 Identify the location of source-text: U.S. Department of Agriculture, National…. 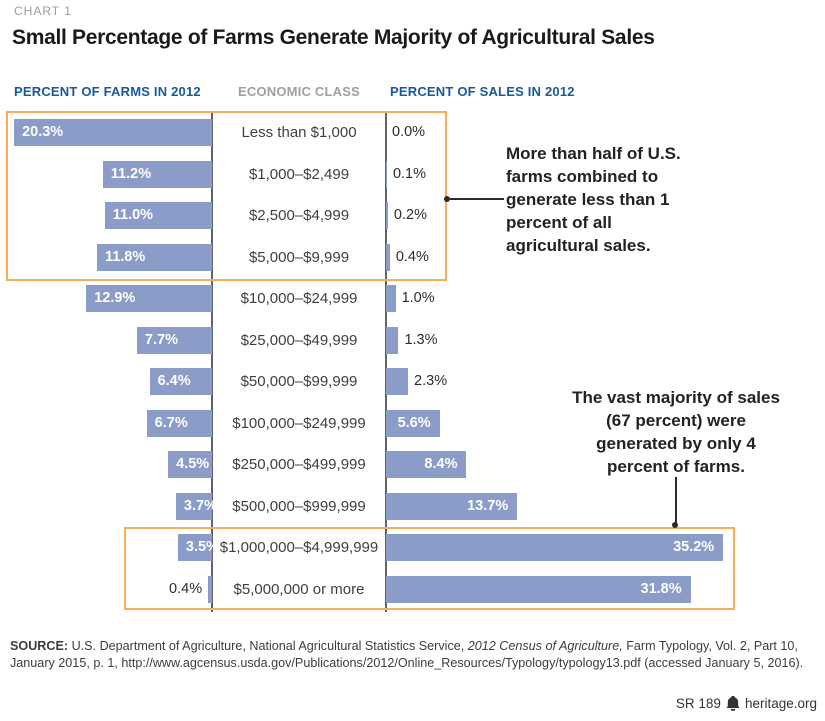
(268, 646).